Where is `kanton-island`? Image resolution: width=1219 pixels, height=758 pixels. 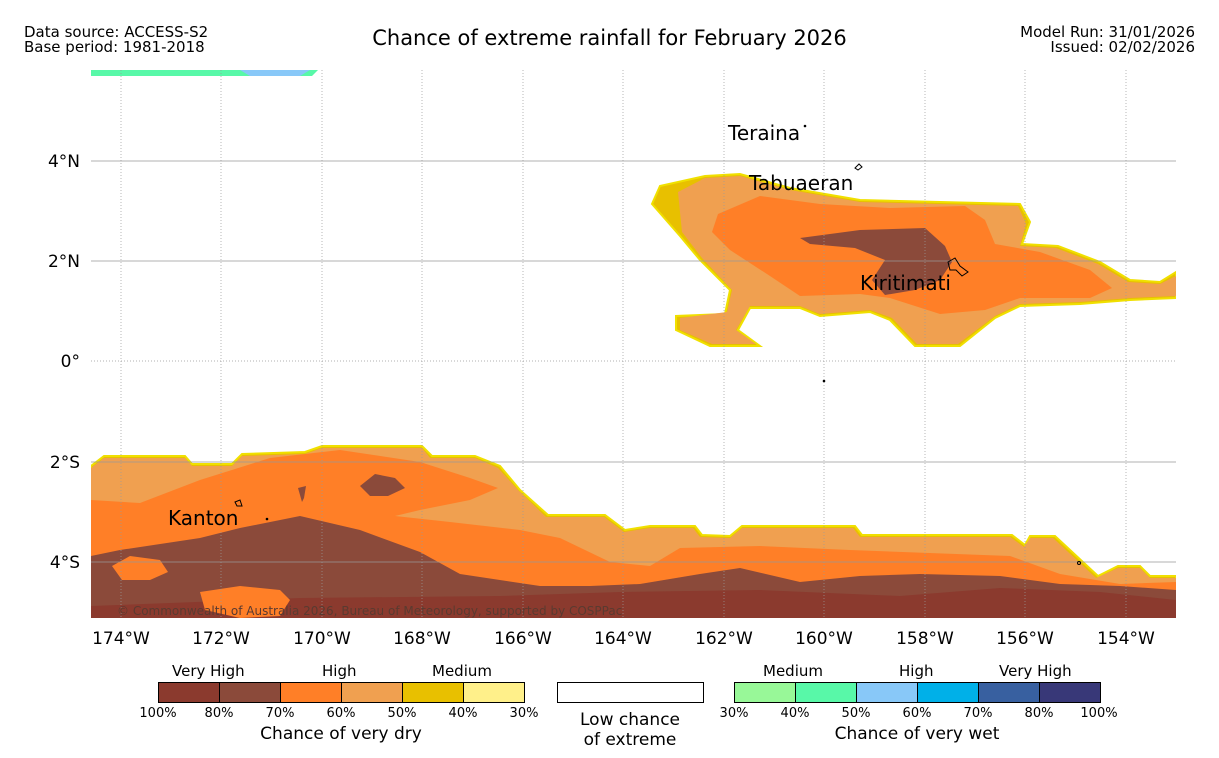
kanton-island is located at coordinates (238, 503).